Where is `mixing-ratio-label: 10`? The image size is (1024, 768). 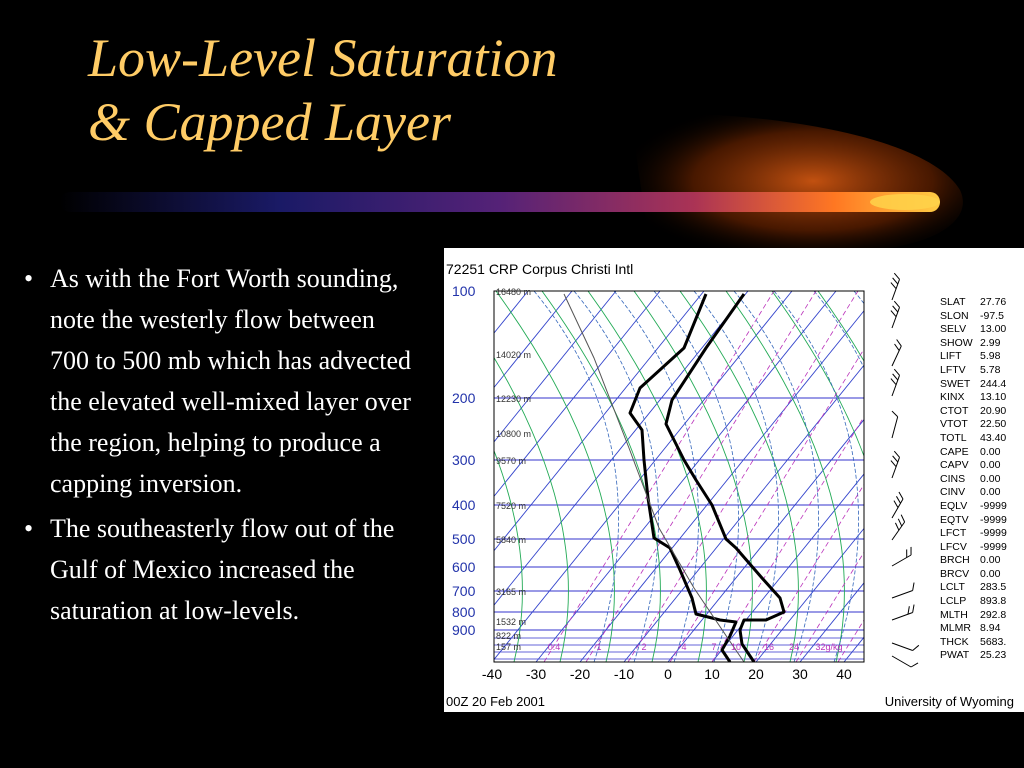 mixing-ratio-label: 10 is located at coordinates (736, 647).